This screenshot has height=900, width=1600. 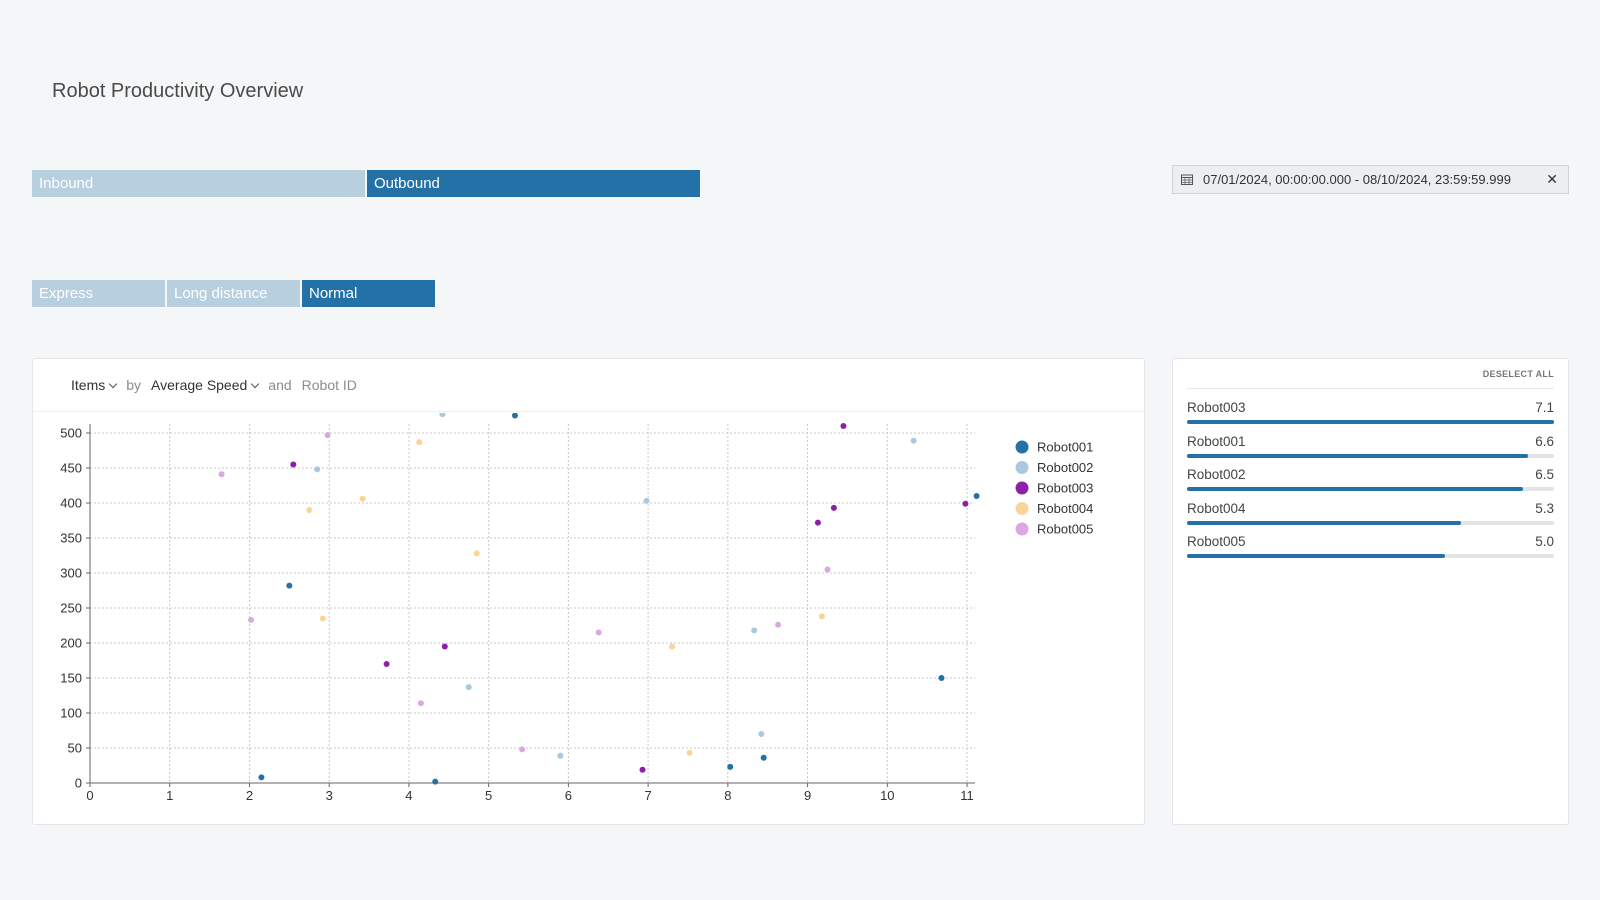 I want to click on group-label: Robot ID, so click(x=329, y=385).